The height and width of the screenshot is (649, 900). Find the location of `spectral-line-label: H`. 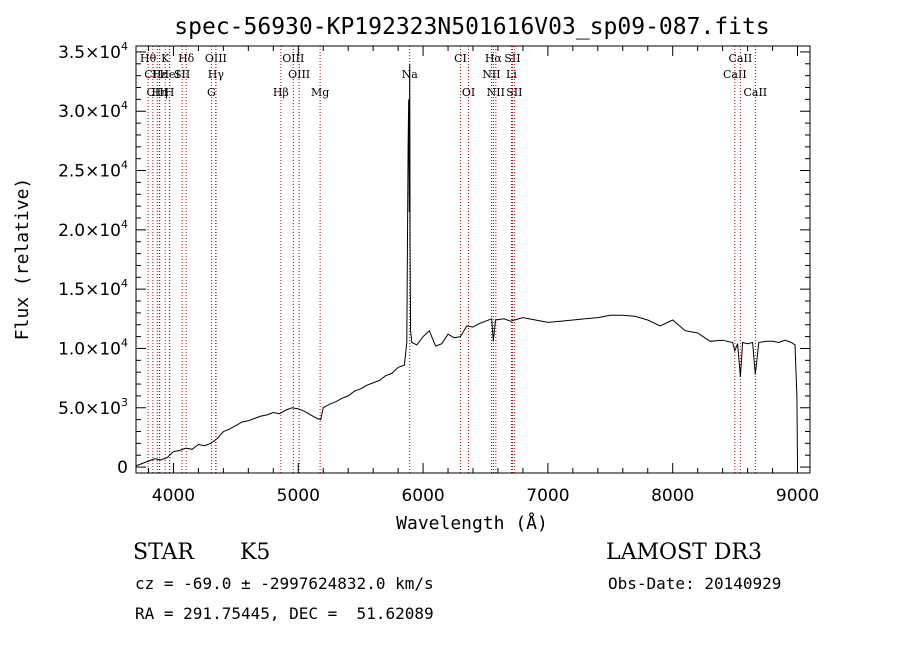

spectral-line-label: H is located at coordinates (170, 92).